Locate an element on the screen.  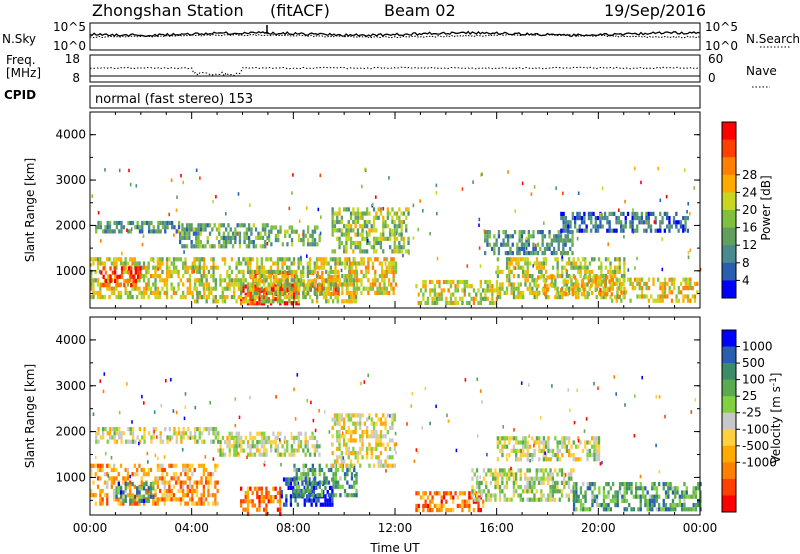
colorbar-tick-label: 28 is located at coordinates (749, 175).